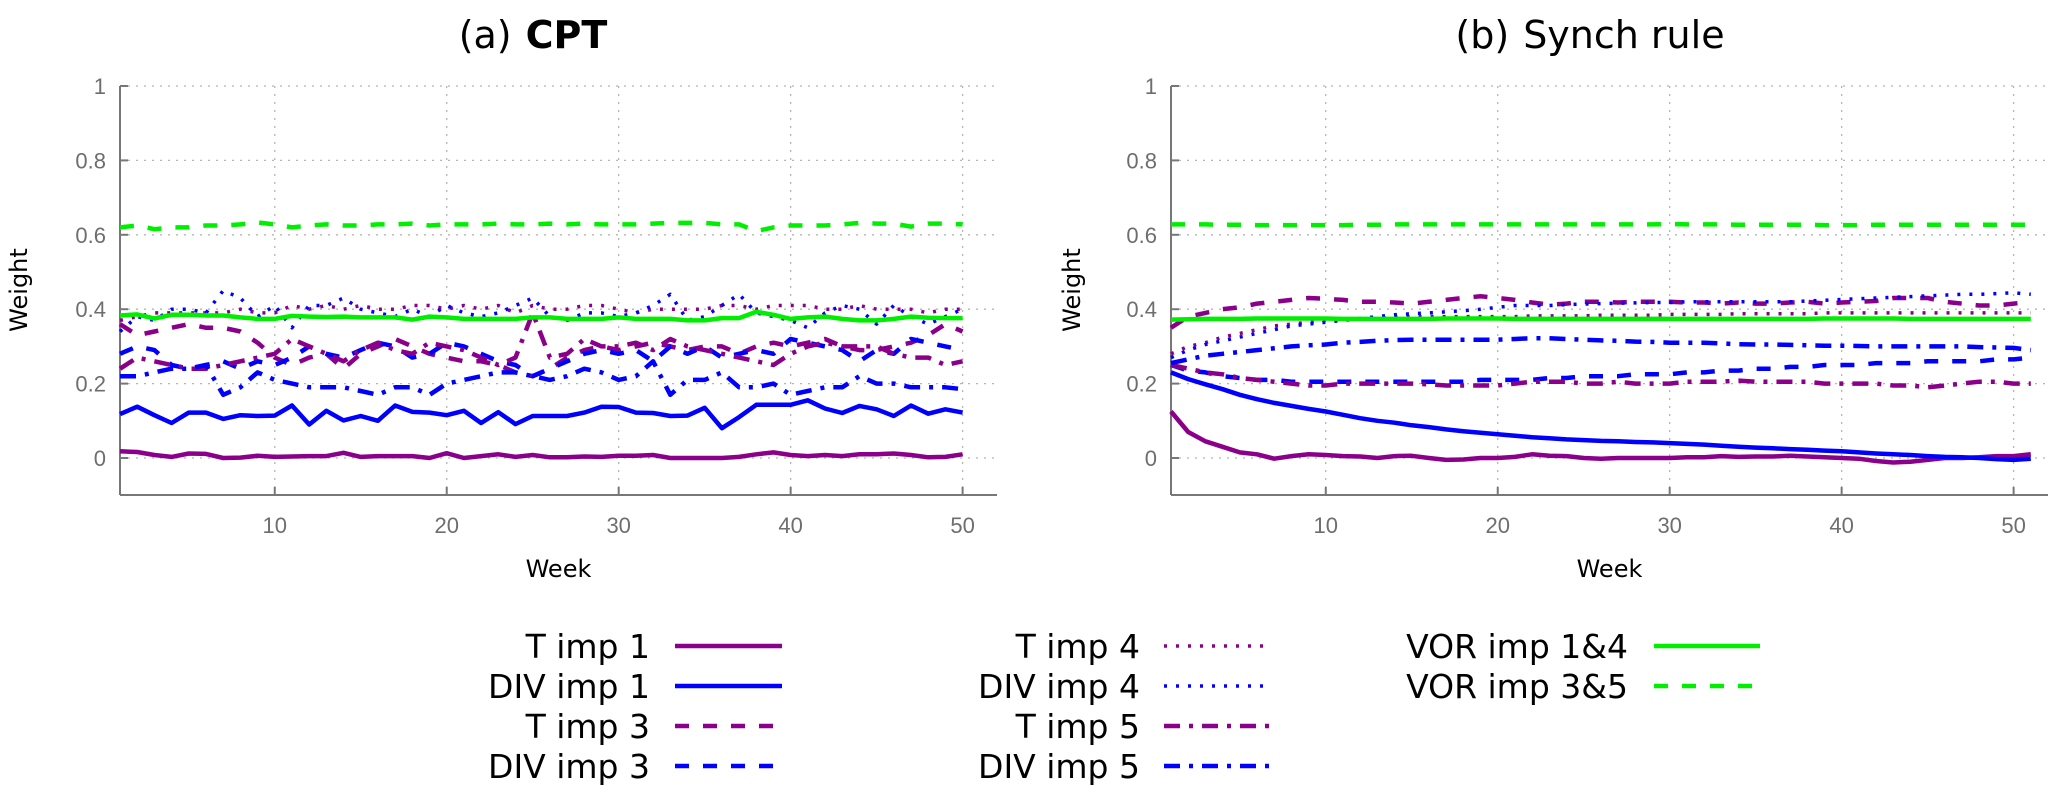  Describe the element at coordinates (1143, 726) in the screenshot. I see `legend-item: T imp 5` at that location.